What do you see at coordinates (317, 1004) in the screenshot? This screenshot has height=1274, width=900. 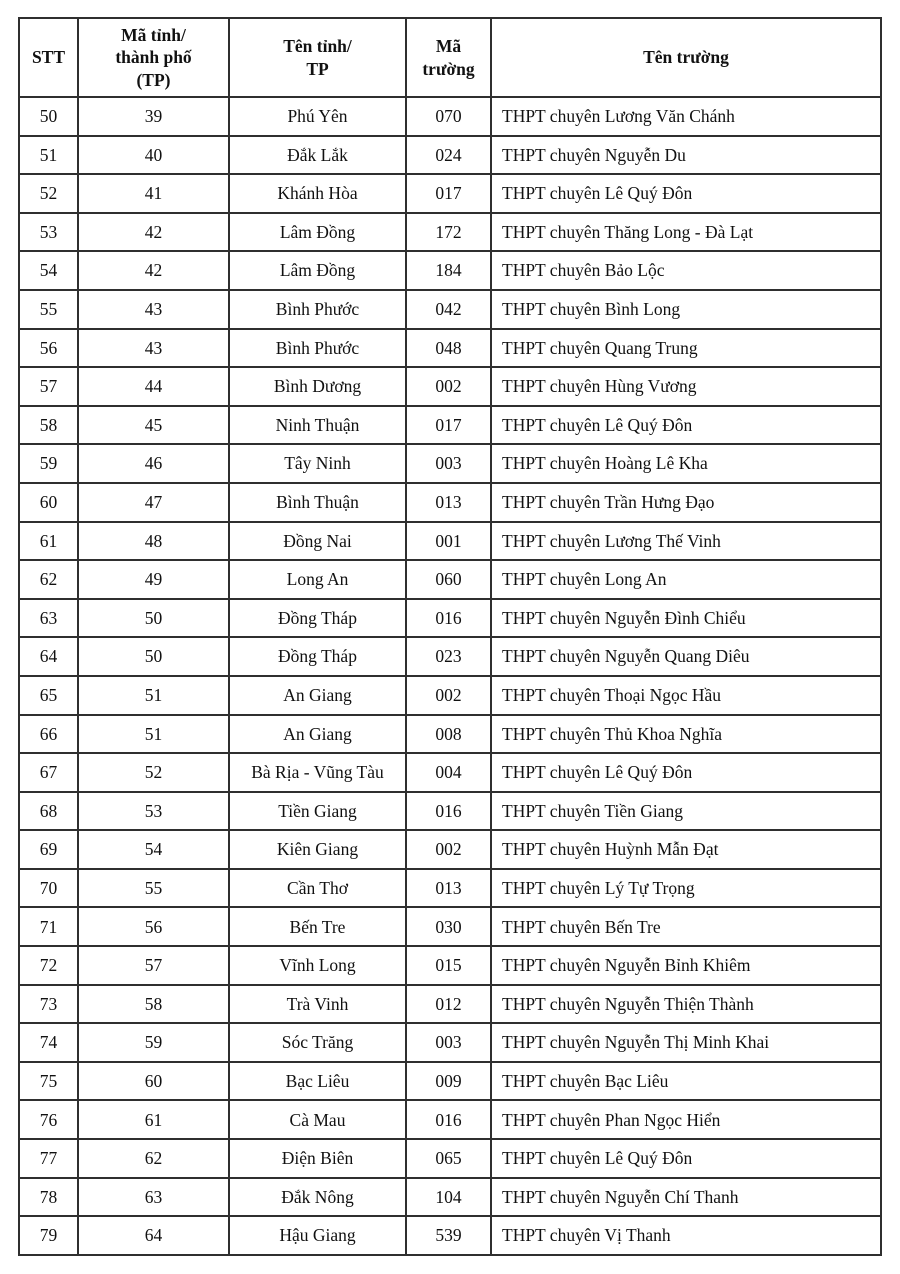 I see `cell-province-name: Trà Vinh` at bounding box center [317, 1004].